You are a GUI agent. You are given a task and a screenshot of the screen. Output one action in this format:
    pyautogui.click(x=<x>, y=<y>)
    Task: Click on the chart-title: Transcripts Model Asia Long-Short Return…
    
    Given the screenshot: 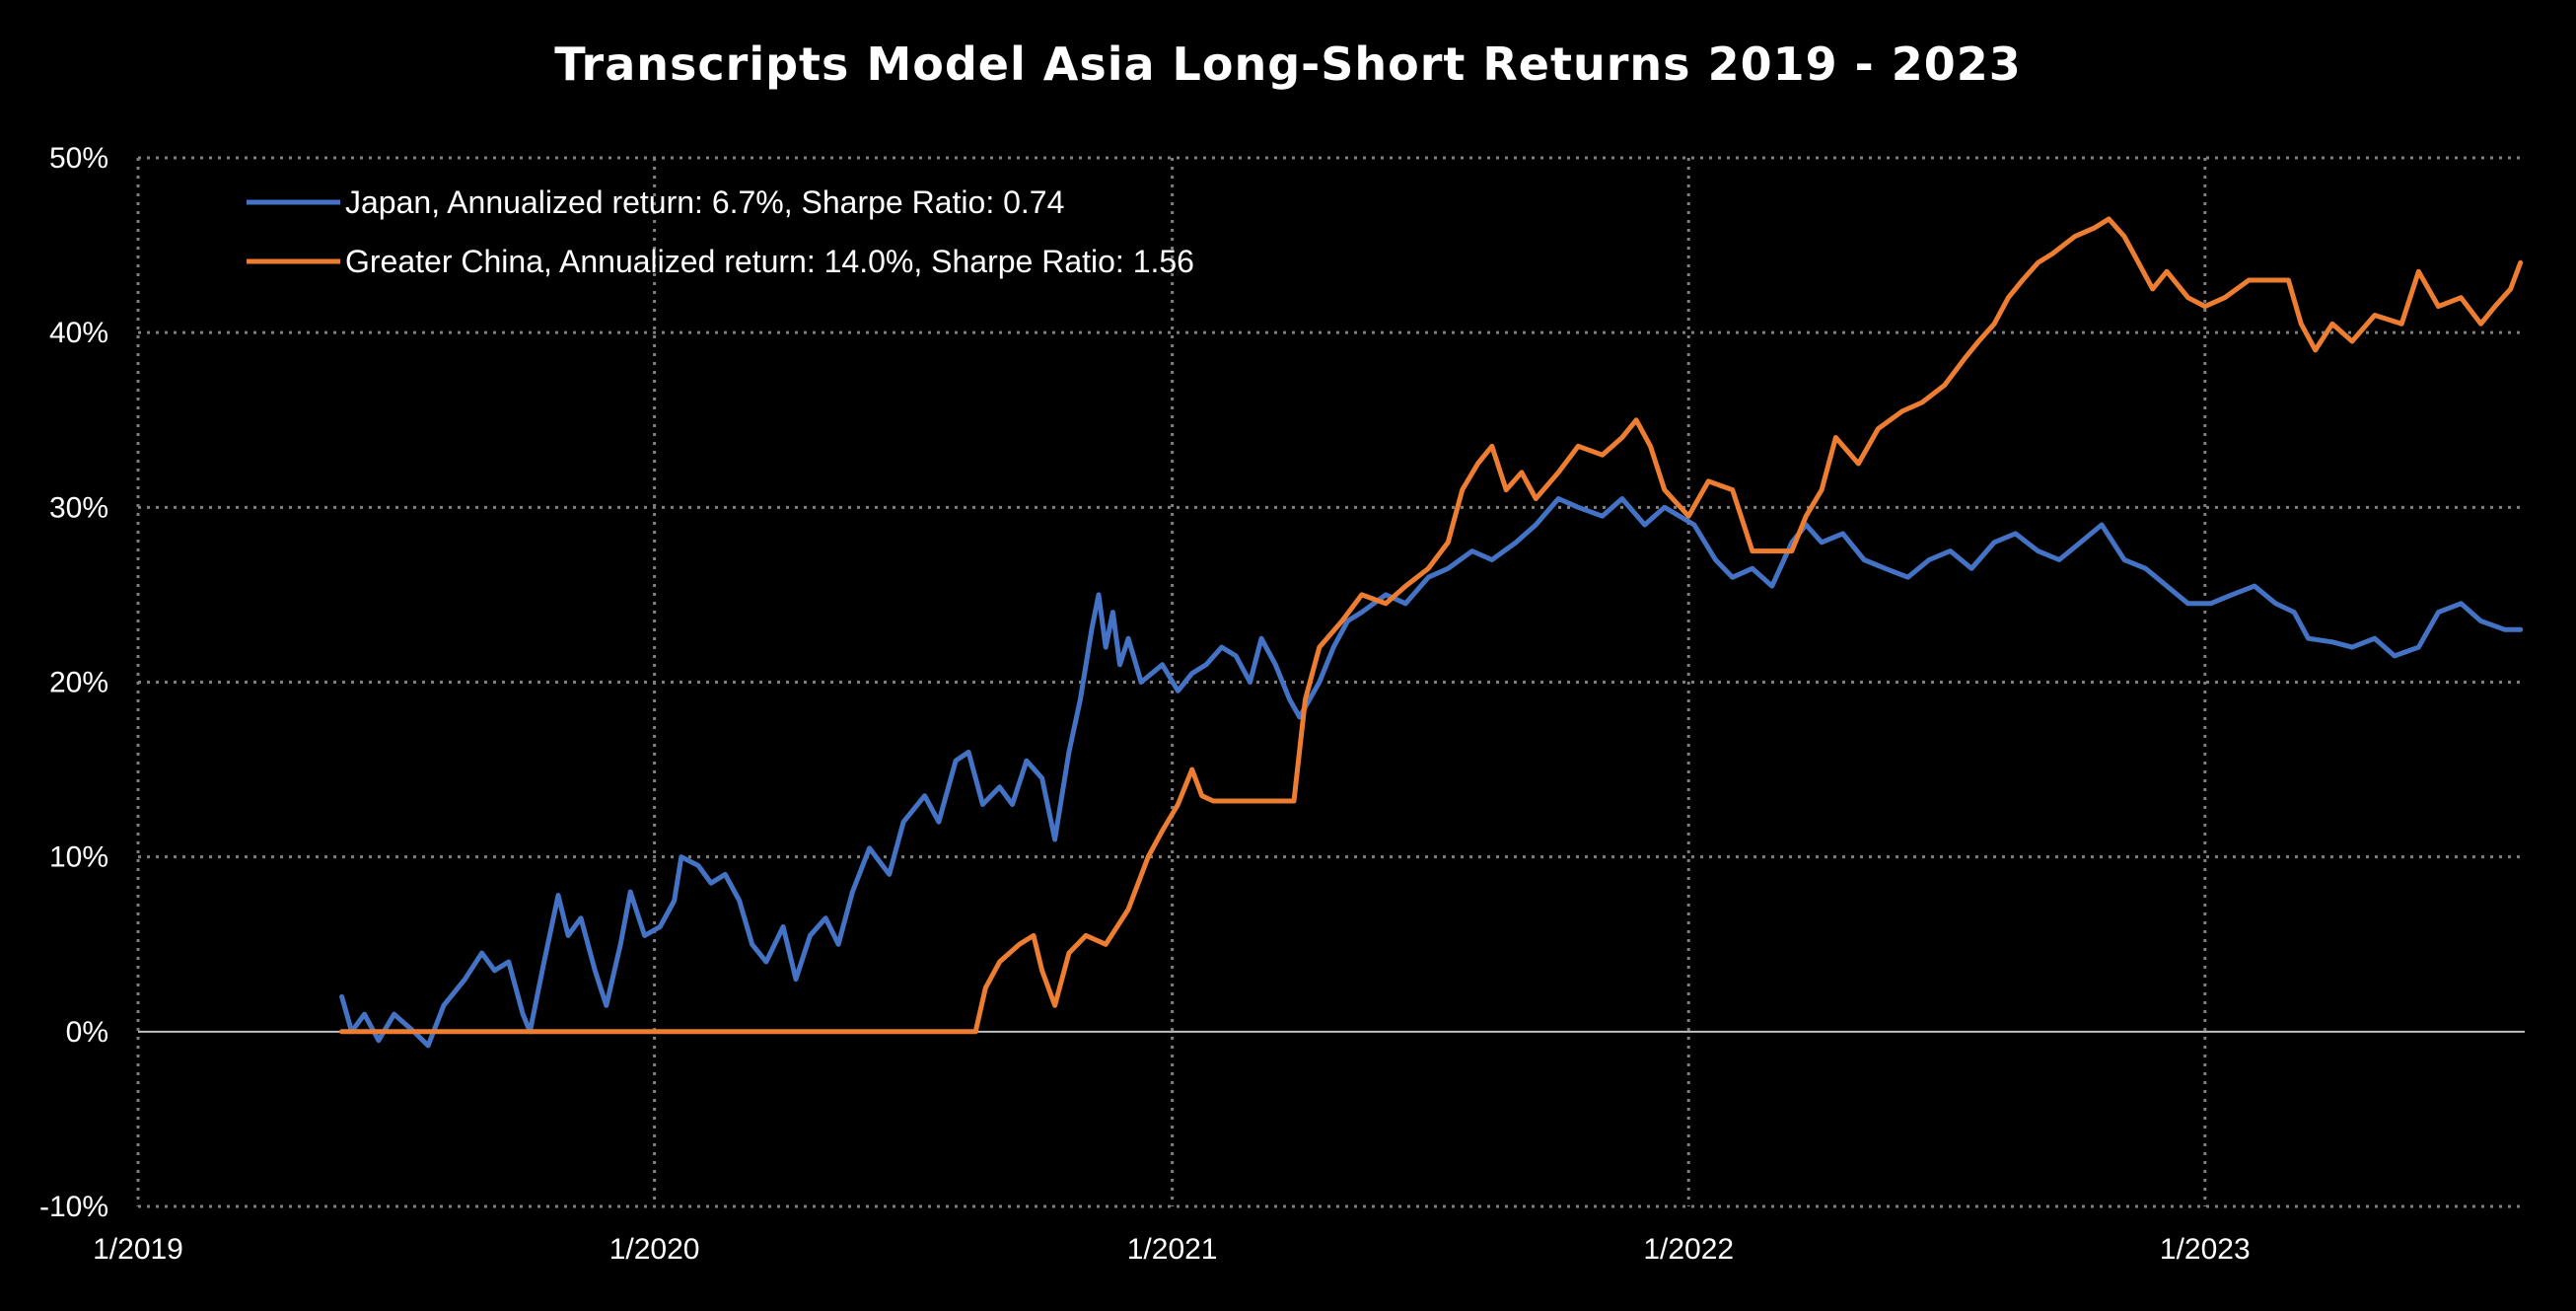 What is the action you would take?
    pyautogui.click(x=1288, y=64)
    